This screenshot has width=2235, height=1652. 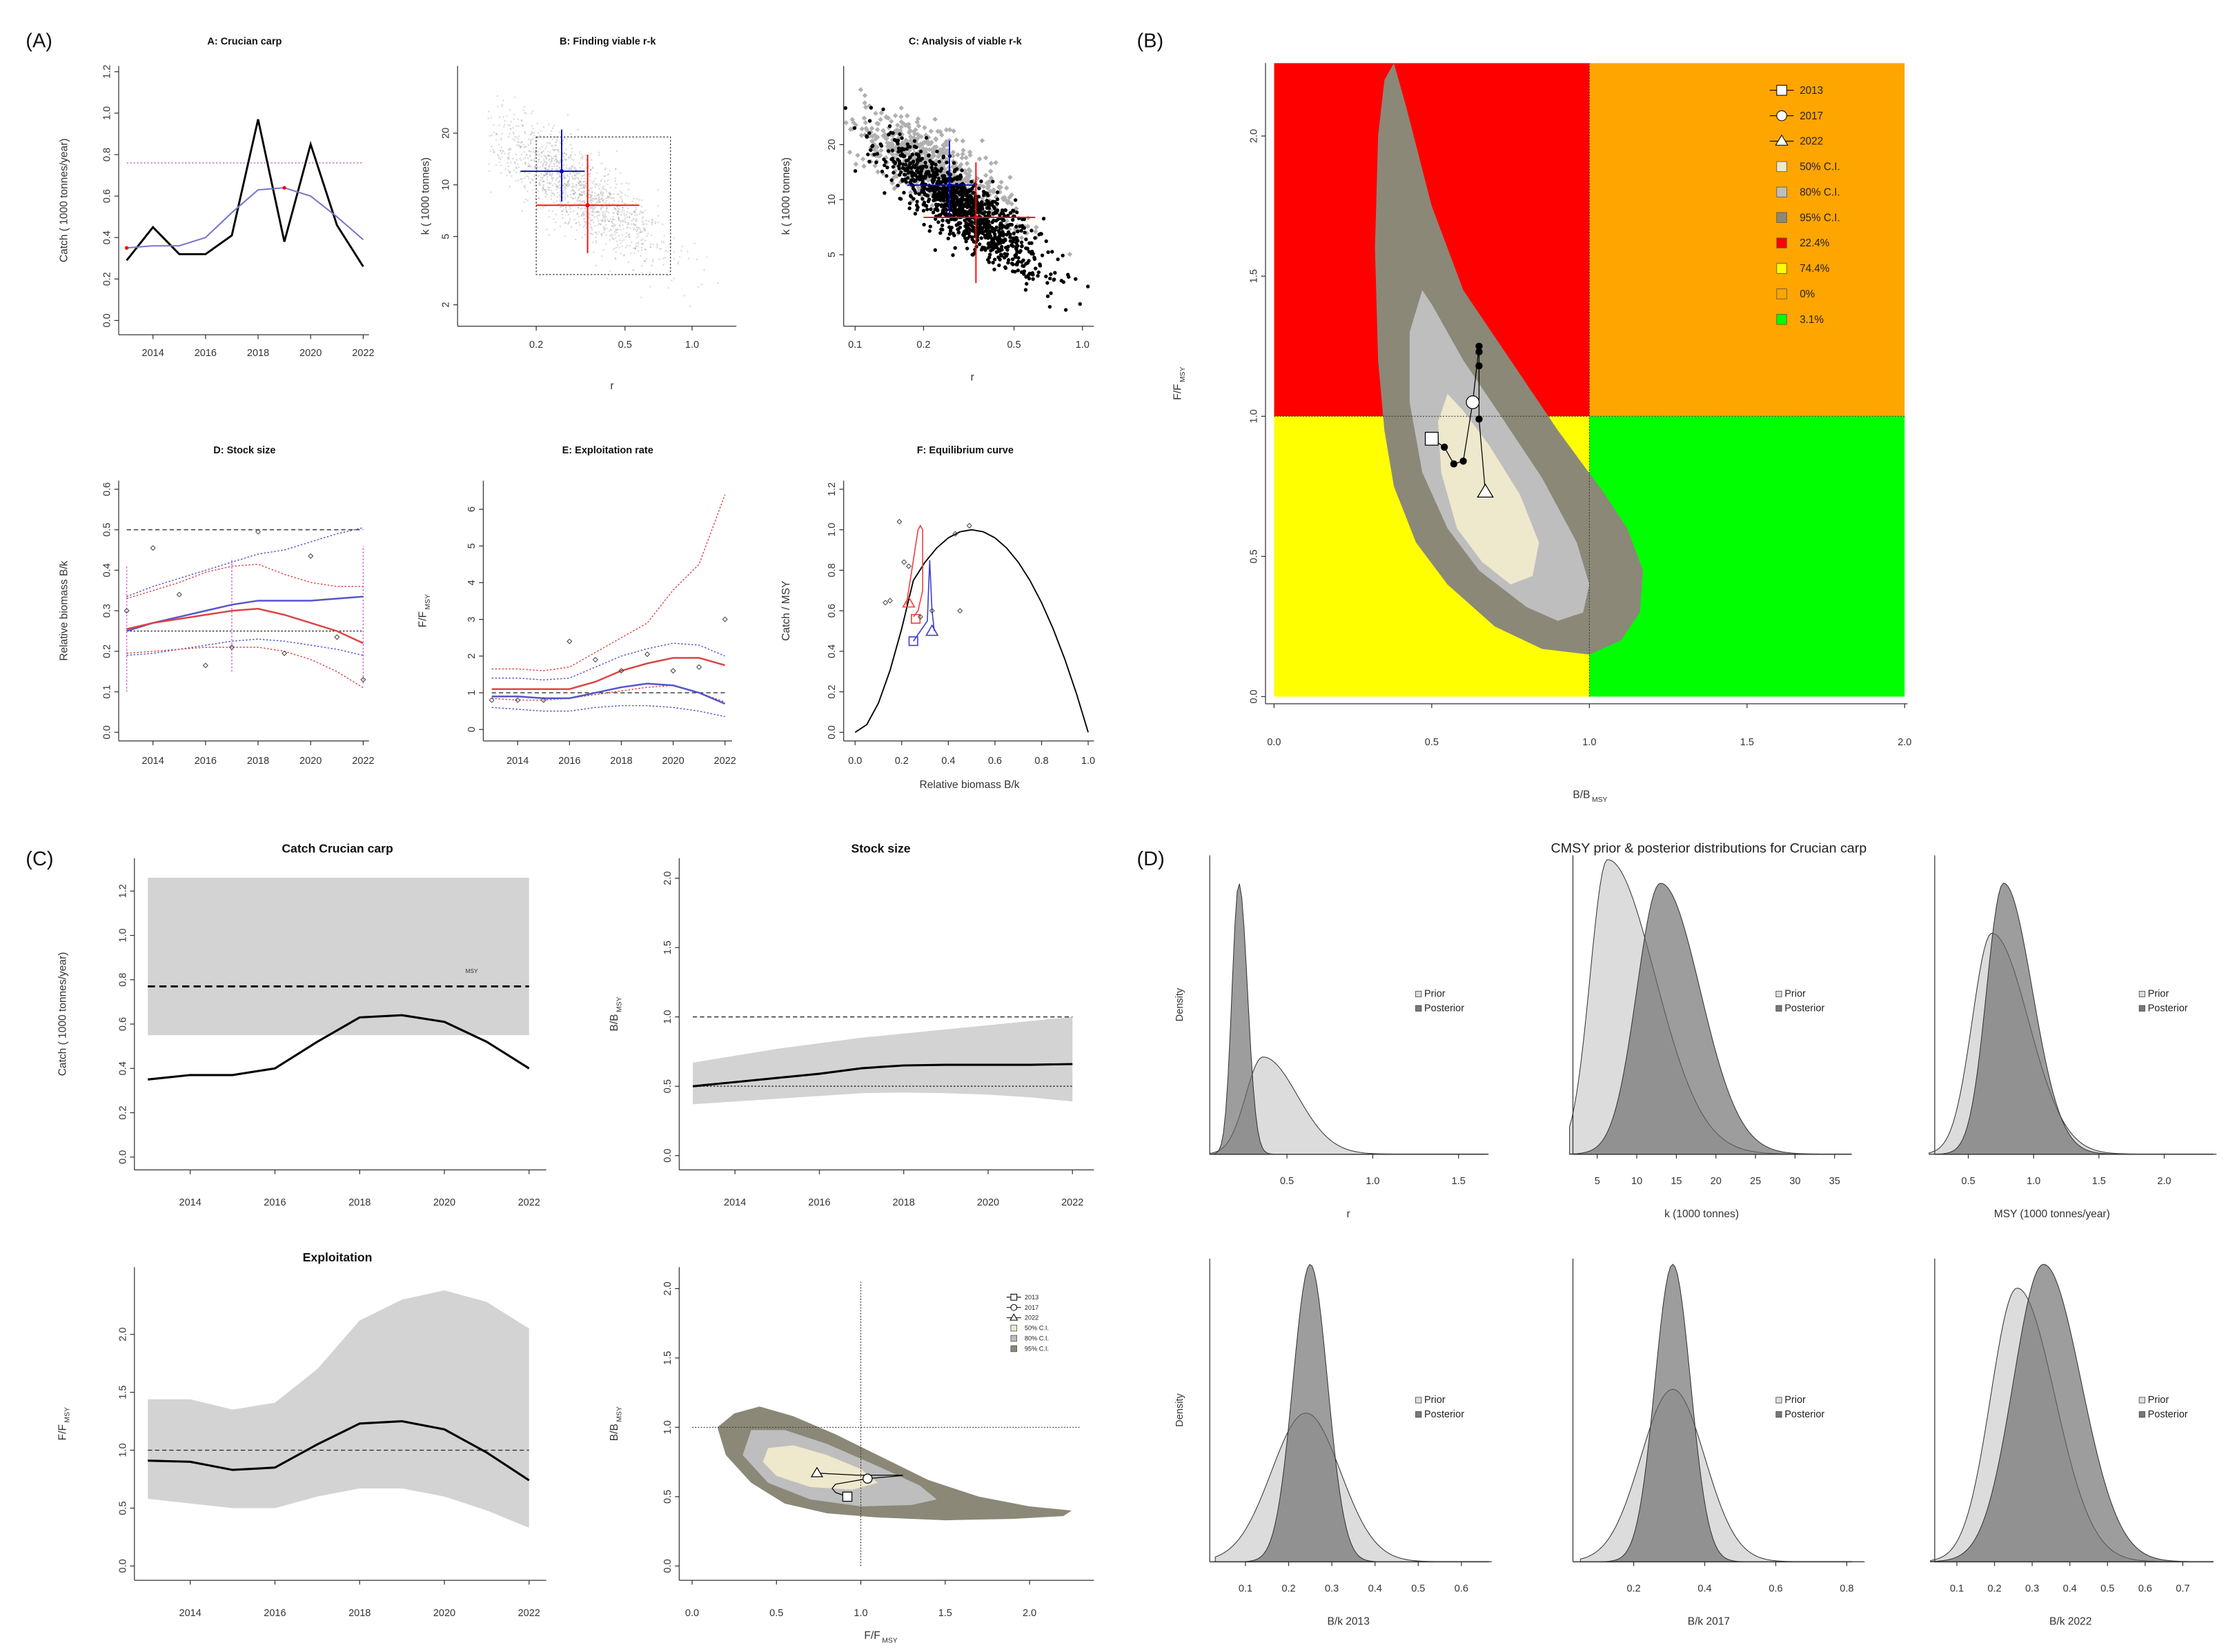 I want to click on series-cmsy-start, so click(x=913, y=641).